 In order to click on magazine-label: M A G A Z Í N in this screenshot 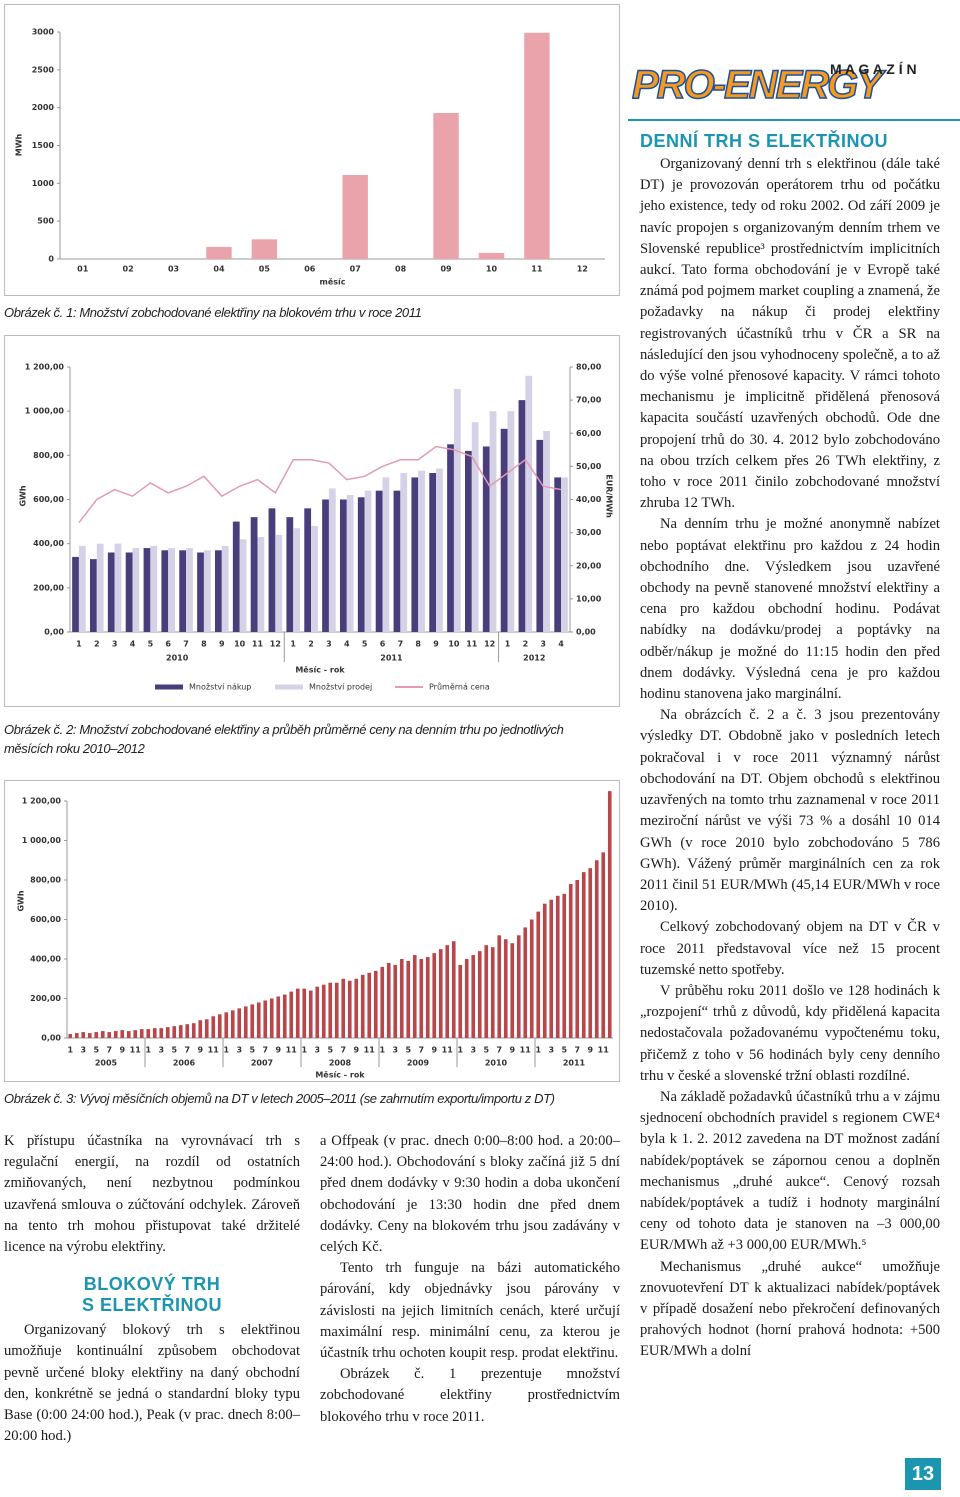, I will do `click(873, 69)`.